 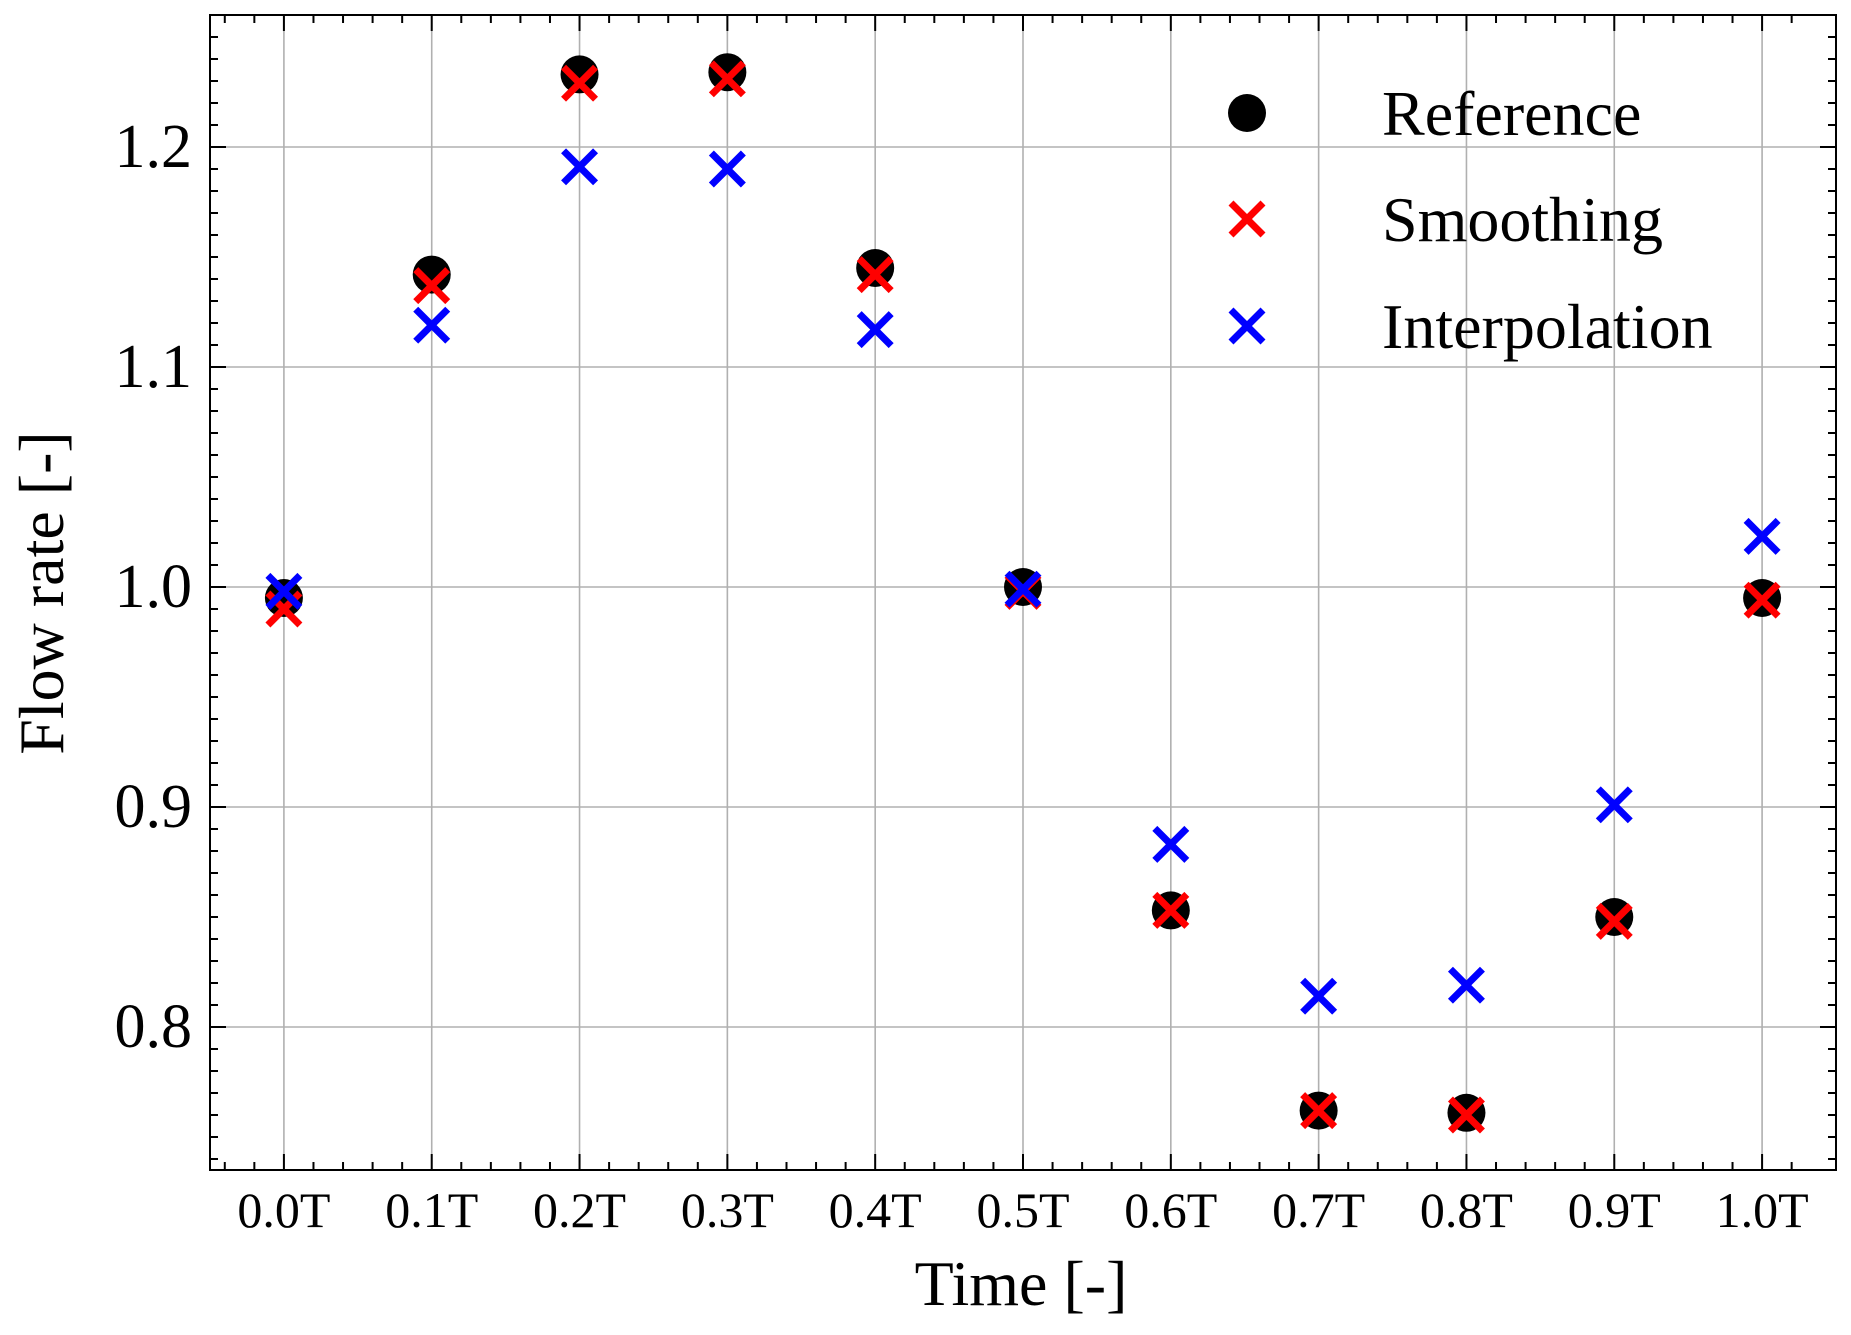 What do you see at coordinates (41, 592) in the screenshot?
I see `y-axis-title: Flow rate [-]` at bounding box center [41, 592].